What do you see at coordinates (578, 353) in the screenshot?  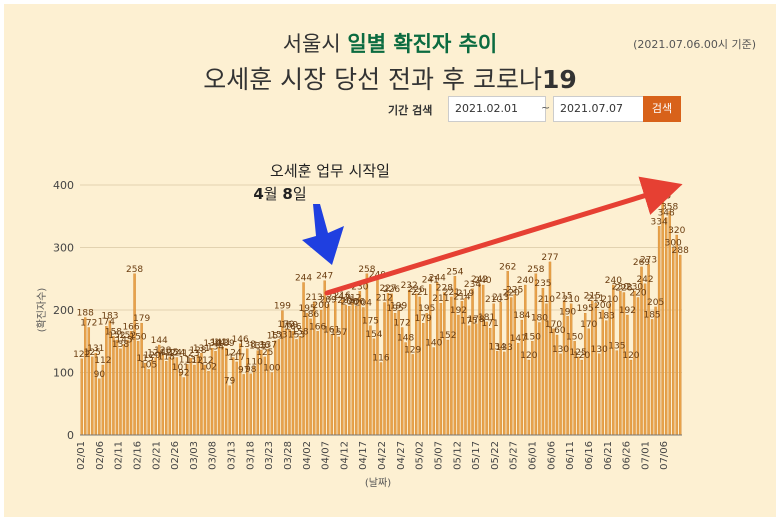 I see `data-label: 125` at bounding box center [578, 353].